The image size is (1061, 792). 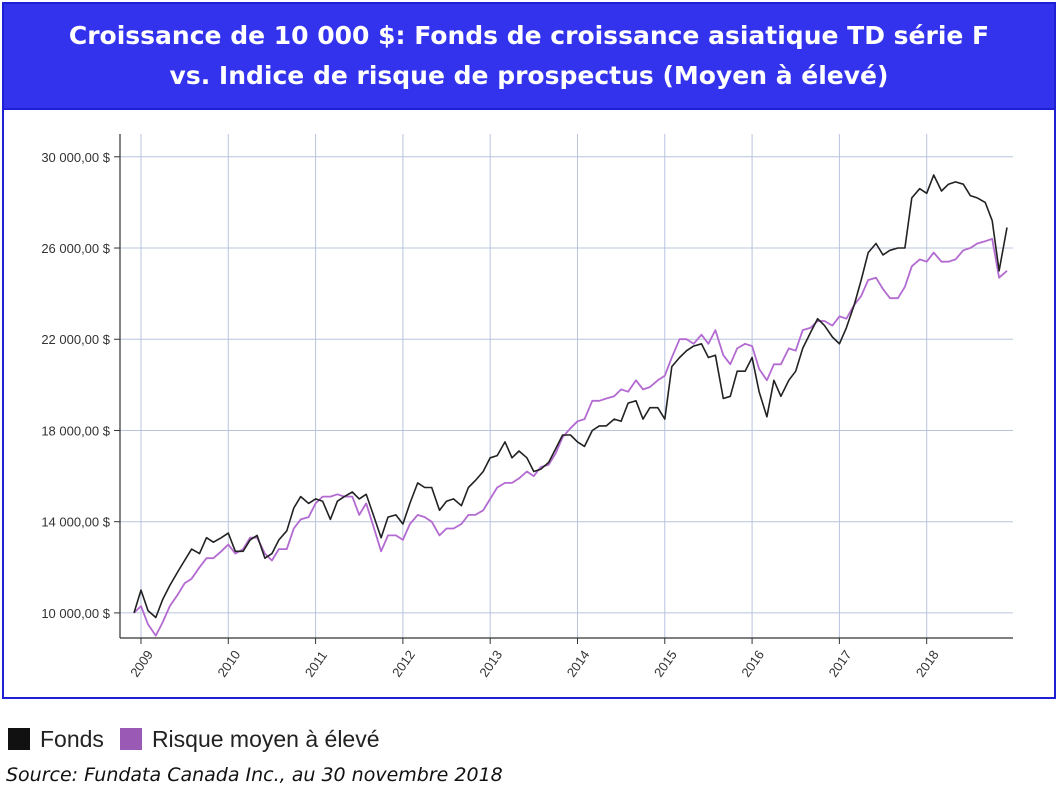 What do you see at coordinates (75, 339) in the screenshot?
I see `y-tick-label: 22 000,00 $` at bounding box center [75, 339].